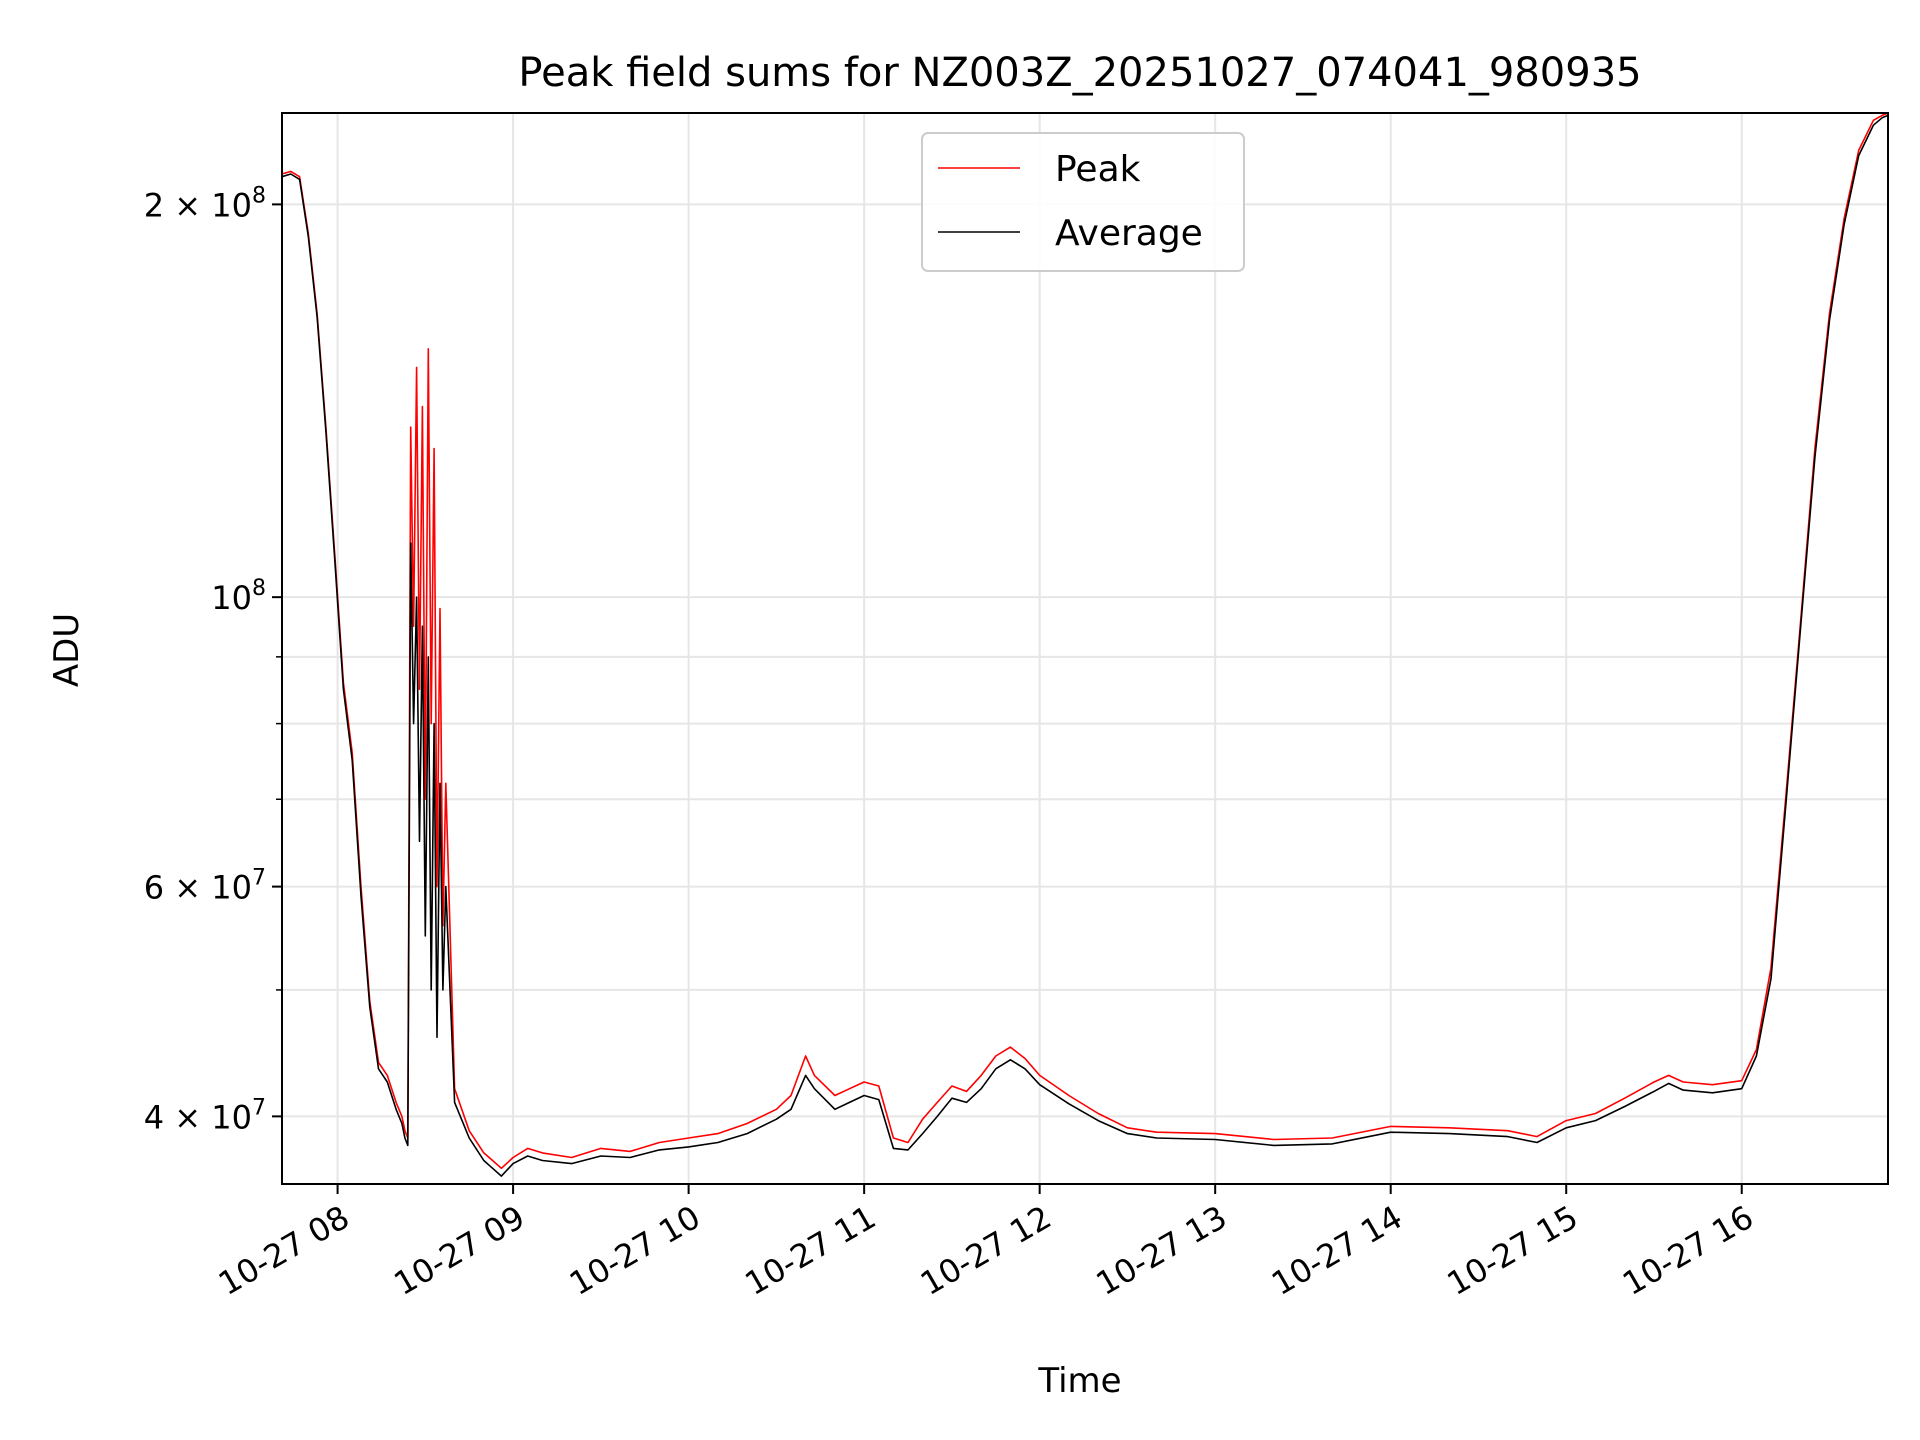  Describe the element at coordinates (205, 1115) in the screenshot. I see `y-tick-label: 4 × 107` at that location.